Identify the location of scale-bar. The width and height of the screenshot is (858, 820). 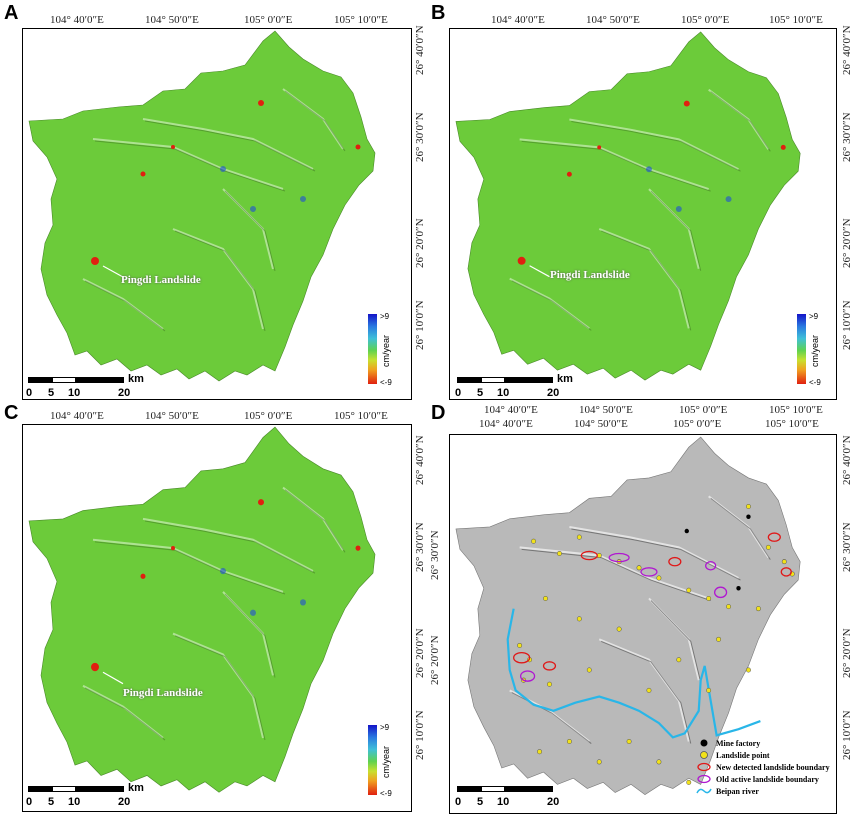
(76, 380).